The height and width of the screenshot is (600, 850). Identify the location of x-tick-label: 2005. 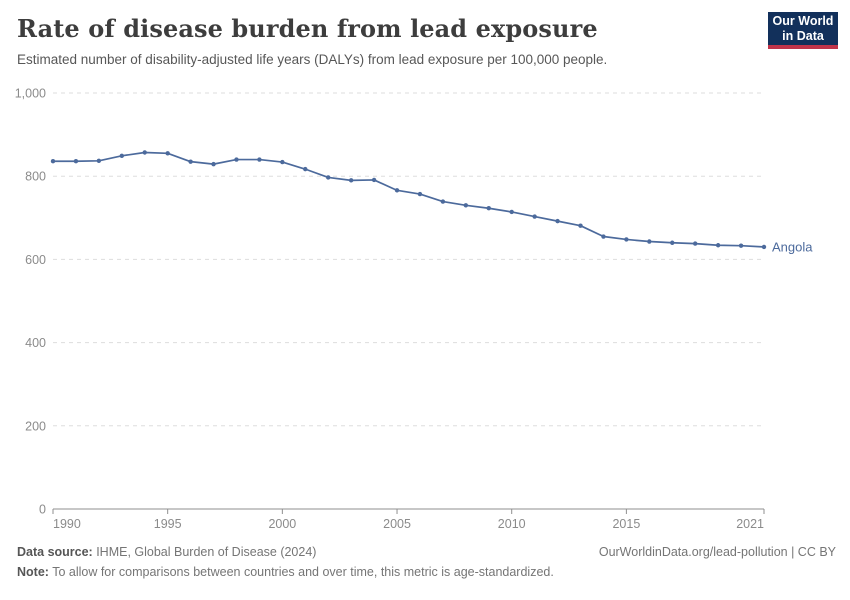
(397, 524).